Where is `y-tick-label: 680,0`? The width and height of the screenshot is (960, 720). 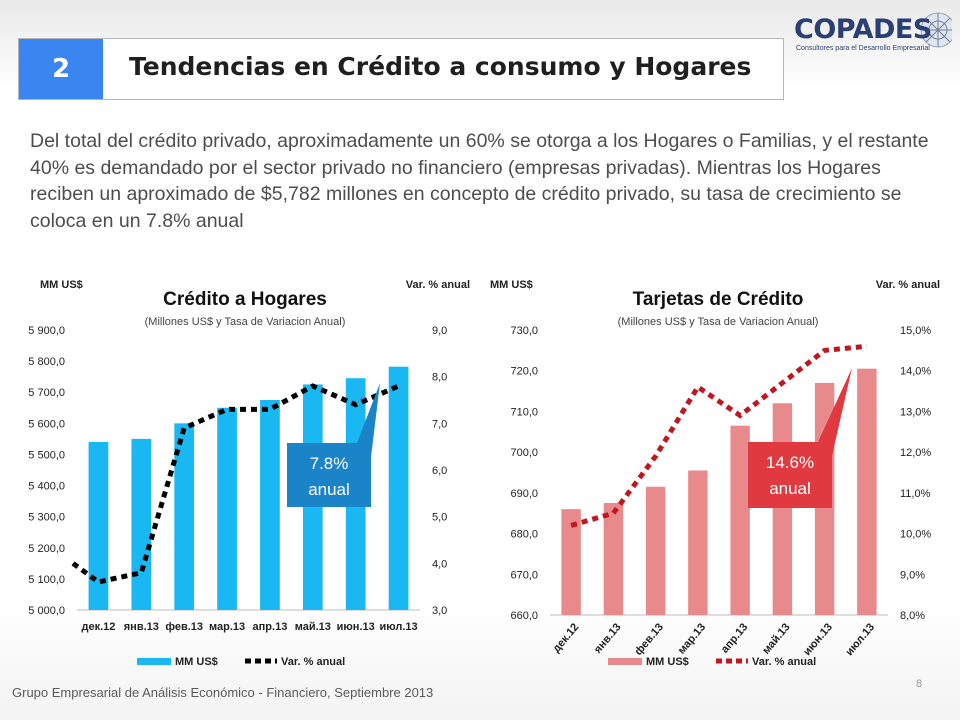 y-tick-label: 680,0 is located at coordinates (524, 535).